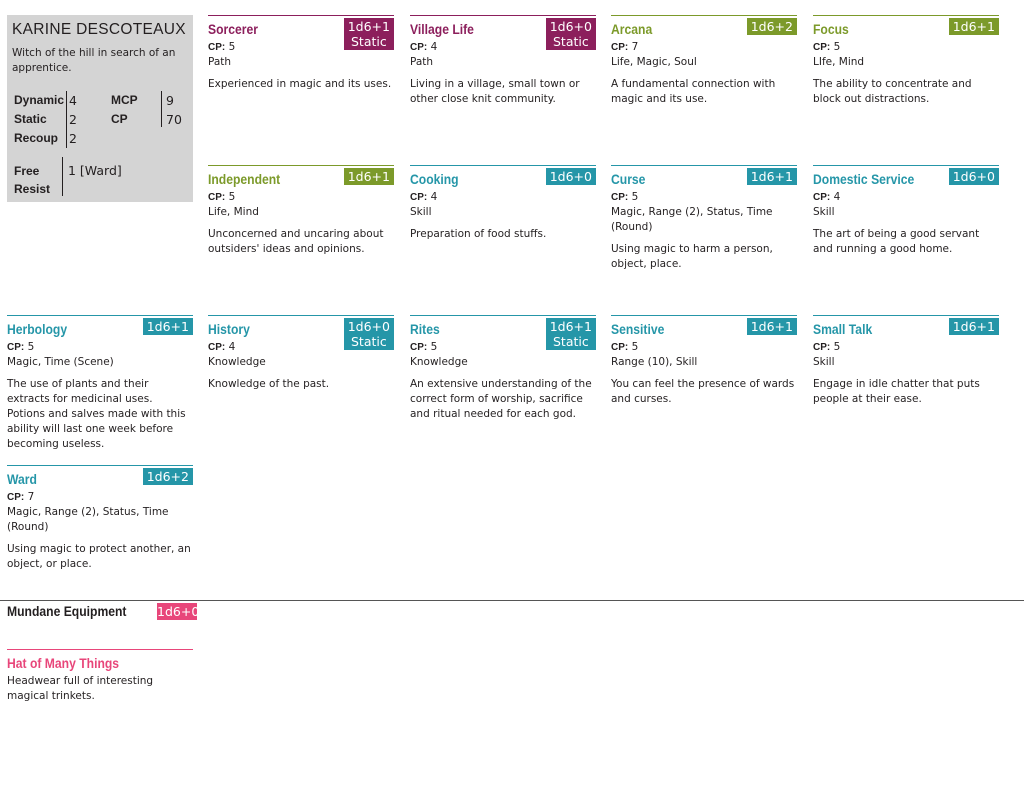 This screenshot has width=1024, height=785. I want to click on ability-description: Knowledge of the past., so click(269, 384).